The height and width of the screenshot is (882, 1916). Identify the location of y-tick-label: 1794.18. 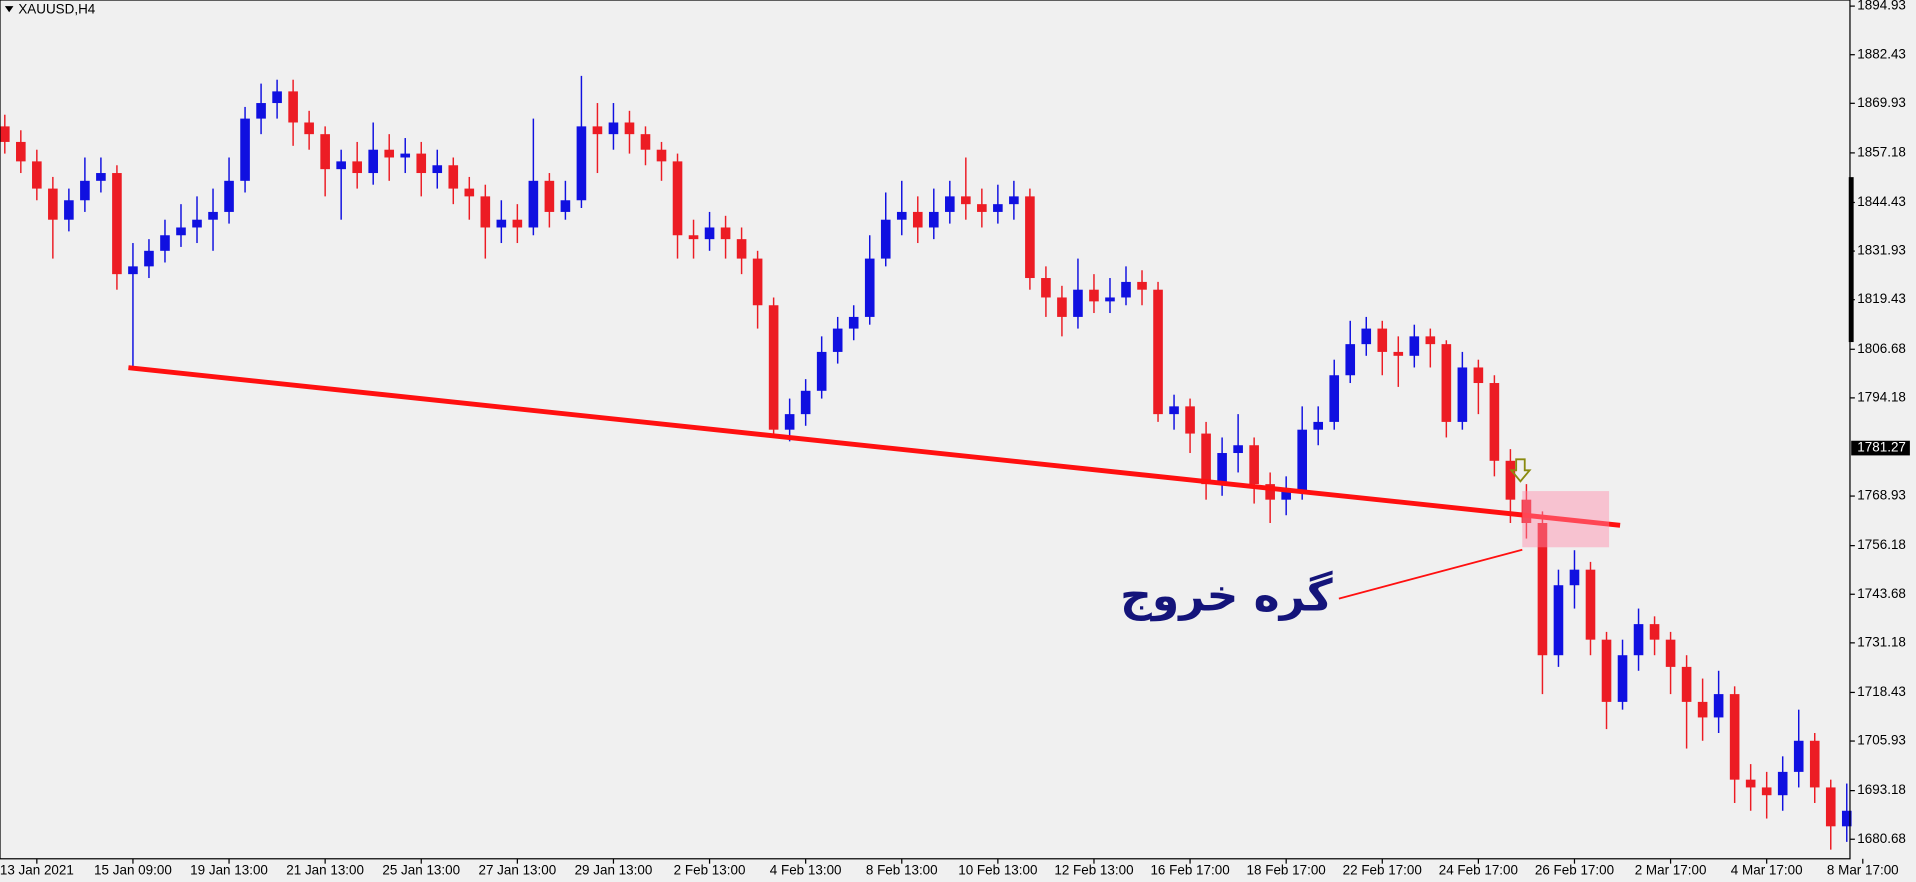
(1881, 396).